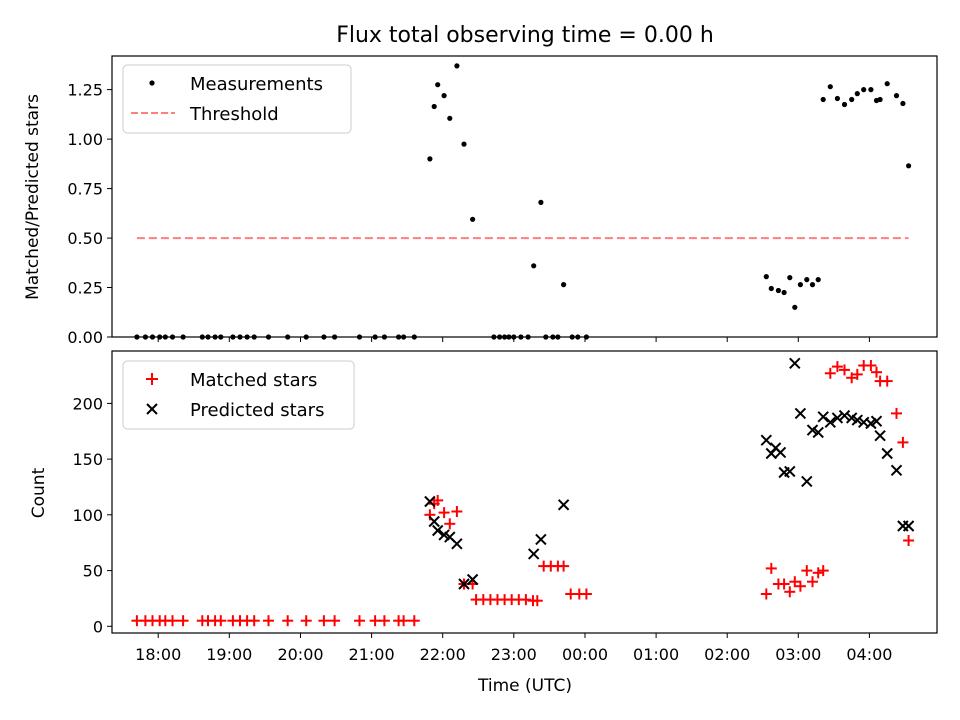  I want to click on legend-matched-marker, so click(152, 379).